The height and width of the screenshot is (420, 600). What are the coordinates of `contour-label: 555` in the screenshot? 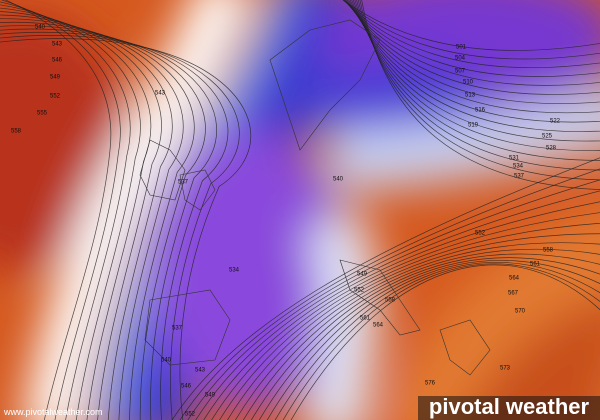 It's located at (42, 114).